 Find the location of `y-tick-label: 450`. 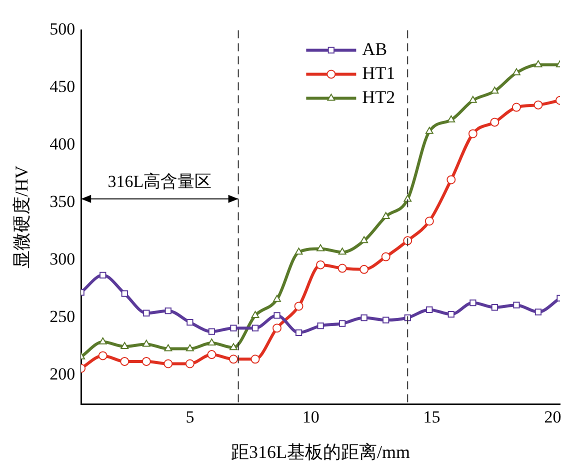

y-tick-label: 450 is located at coordinates (63, 86).